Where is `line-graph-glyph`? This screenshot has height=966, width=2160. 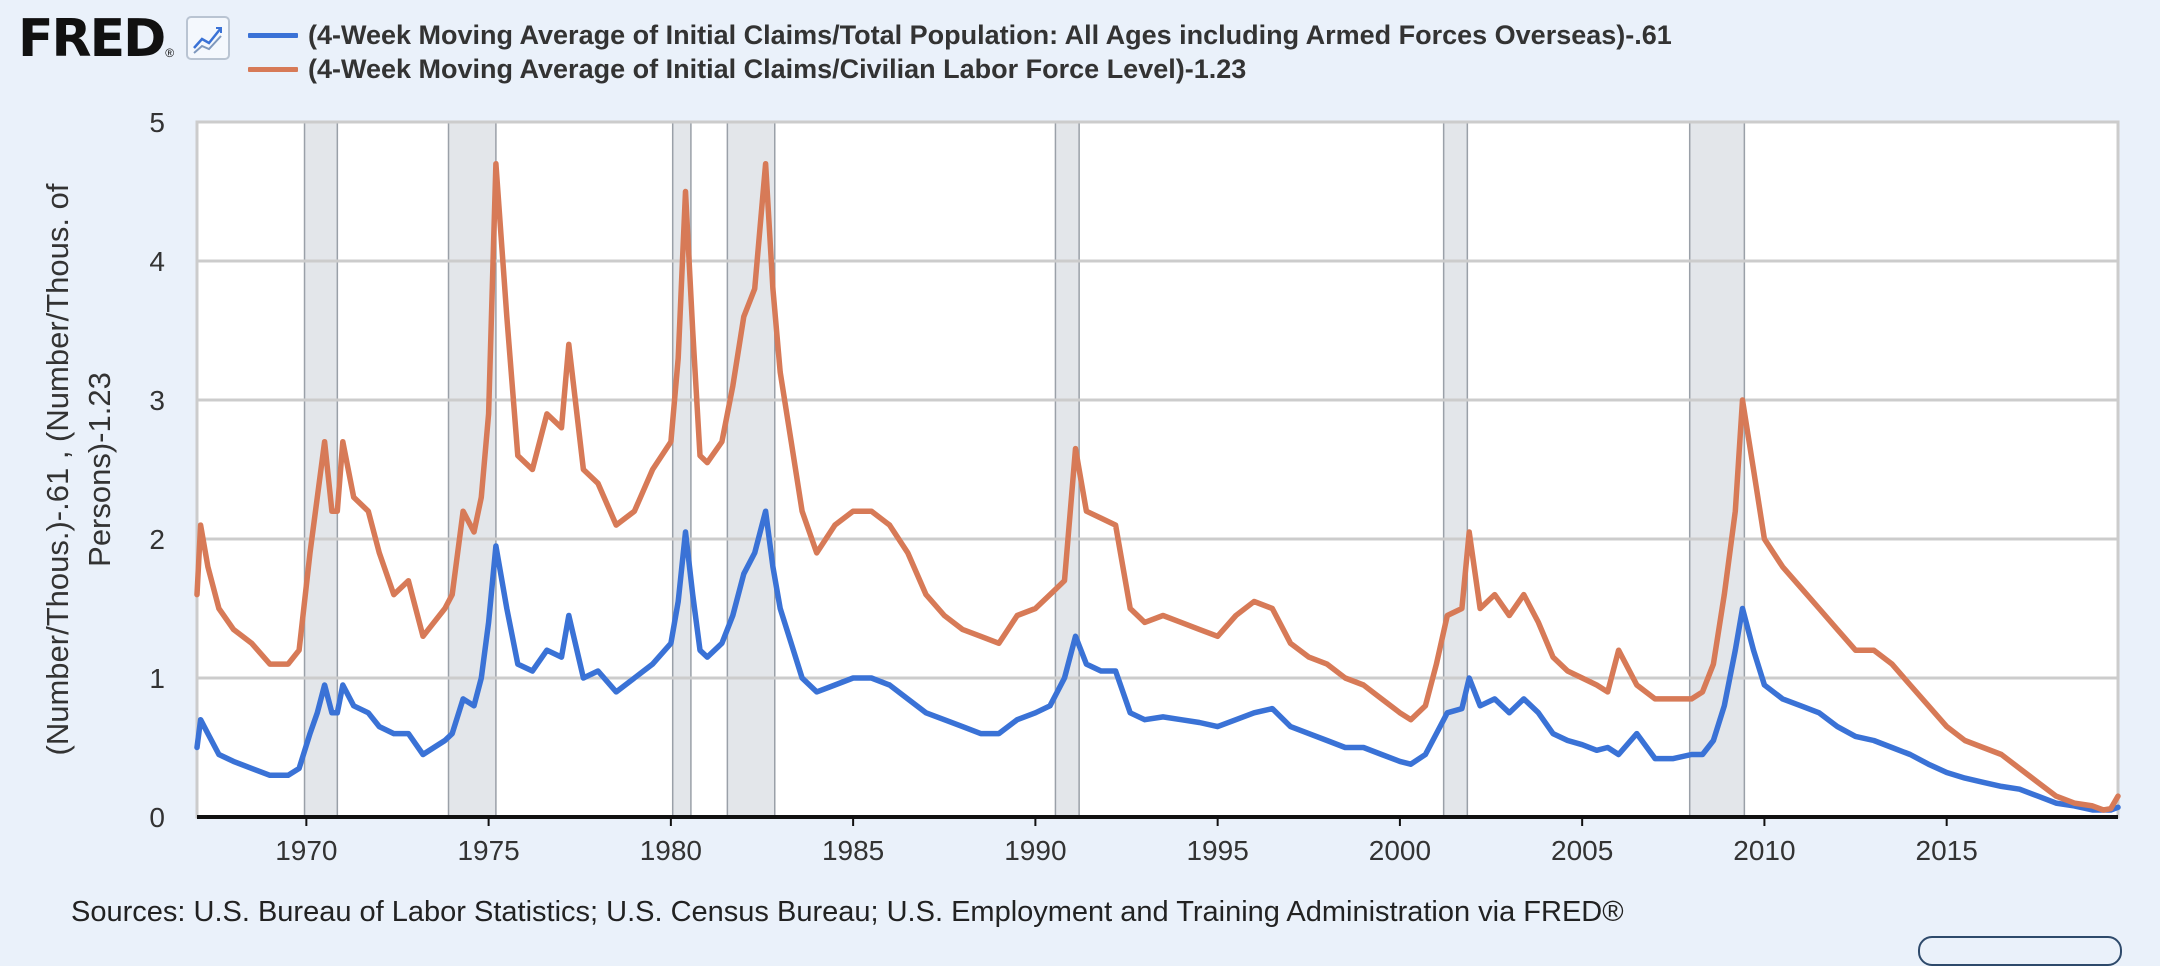
line-graph-glyph is located at coordinates (207, 40).